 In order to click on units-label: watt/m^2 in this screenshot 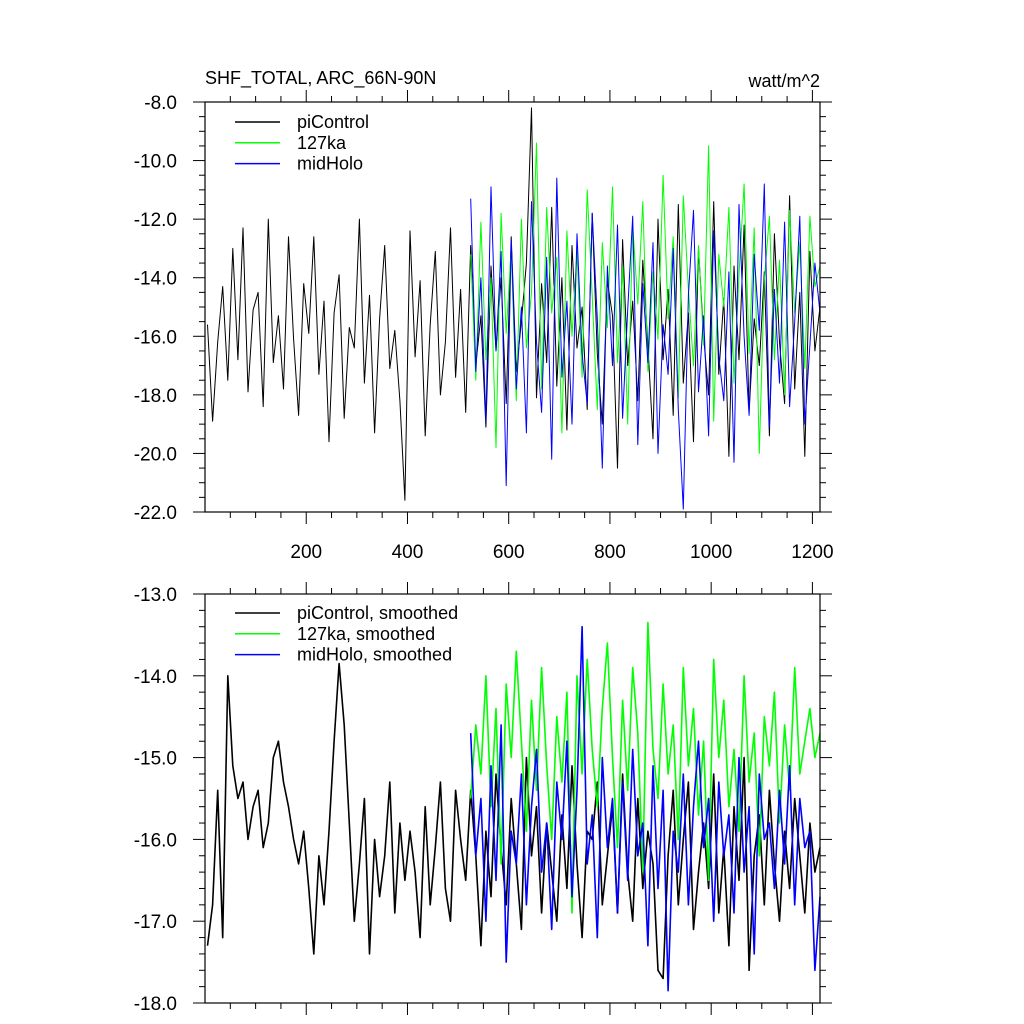, I will do `click(784, 81)`.